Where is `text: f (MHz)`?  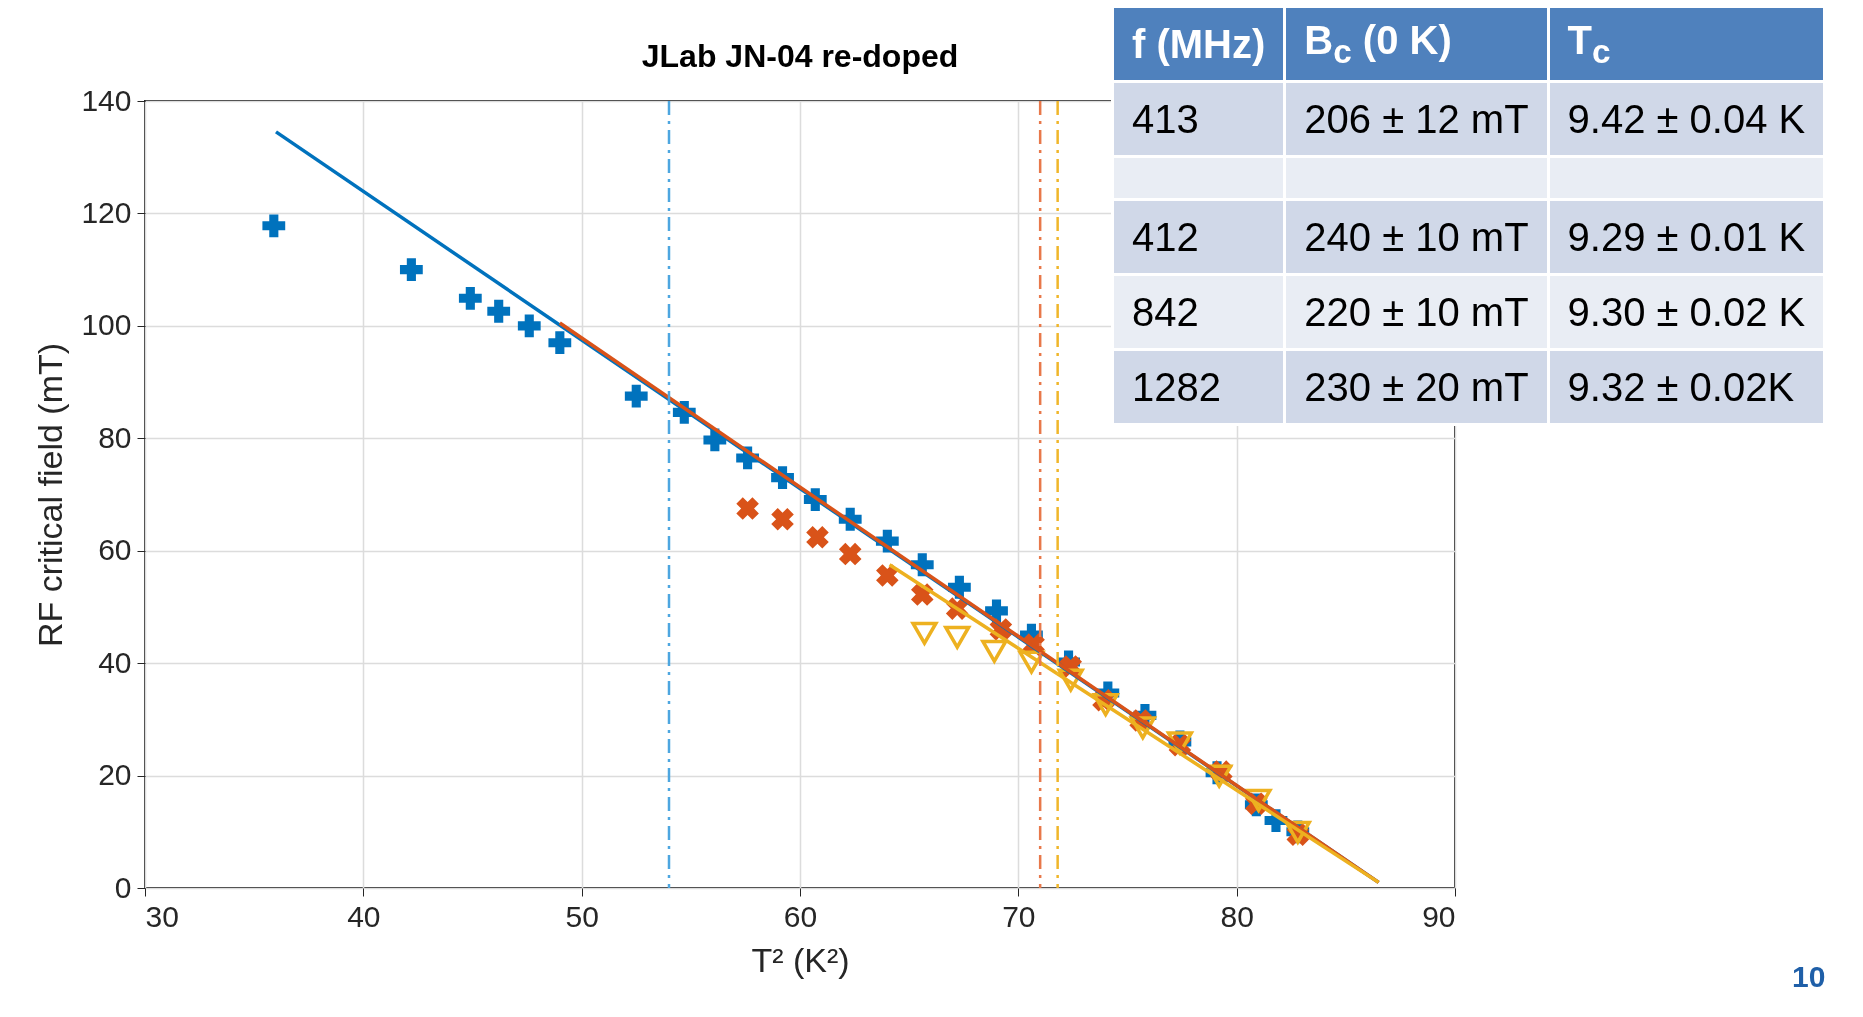
text: f (MHz) is located at coordinates (1198, 44).